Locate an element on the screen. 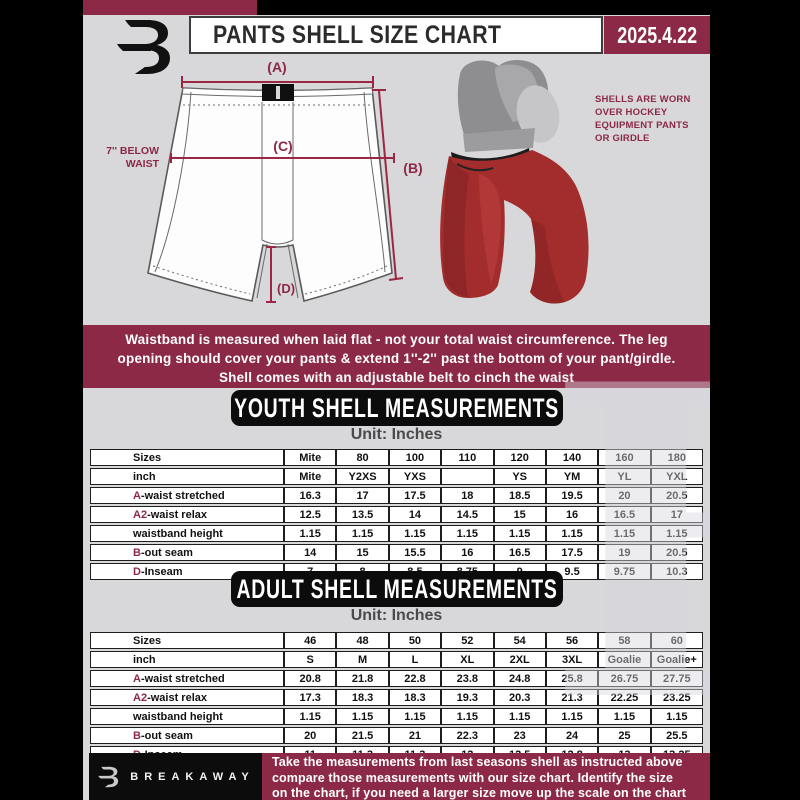  footer-breakaway-logo-icon is located at coordinates (108, 776).